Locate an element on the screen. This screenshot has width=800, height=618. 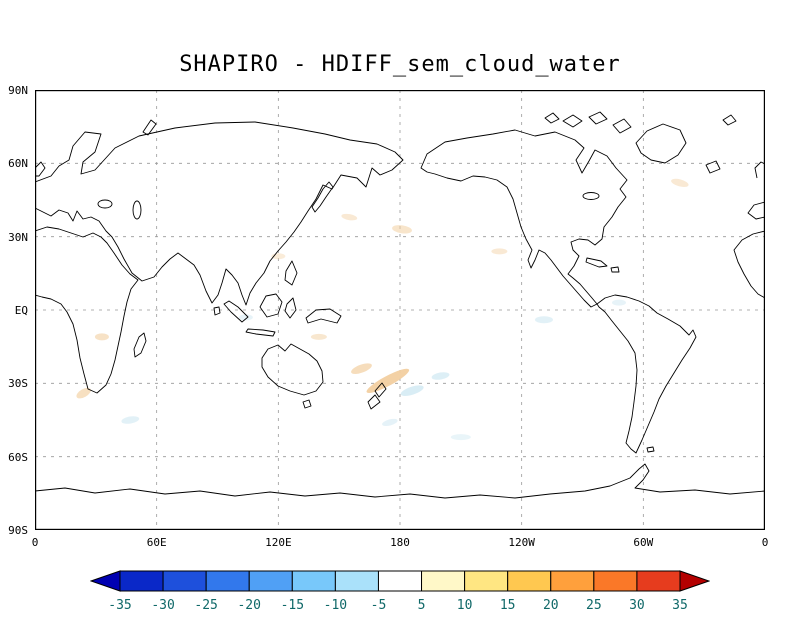
coastline-new-guinea is located at coordinates (323, 316).